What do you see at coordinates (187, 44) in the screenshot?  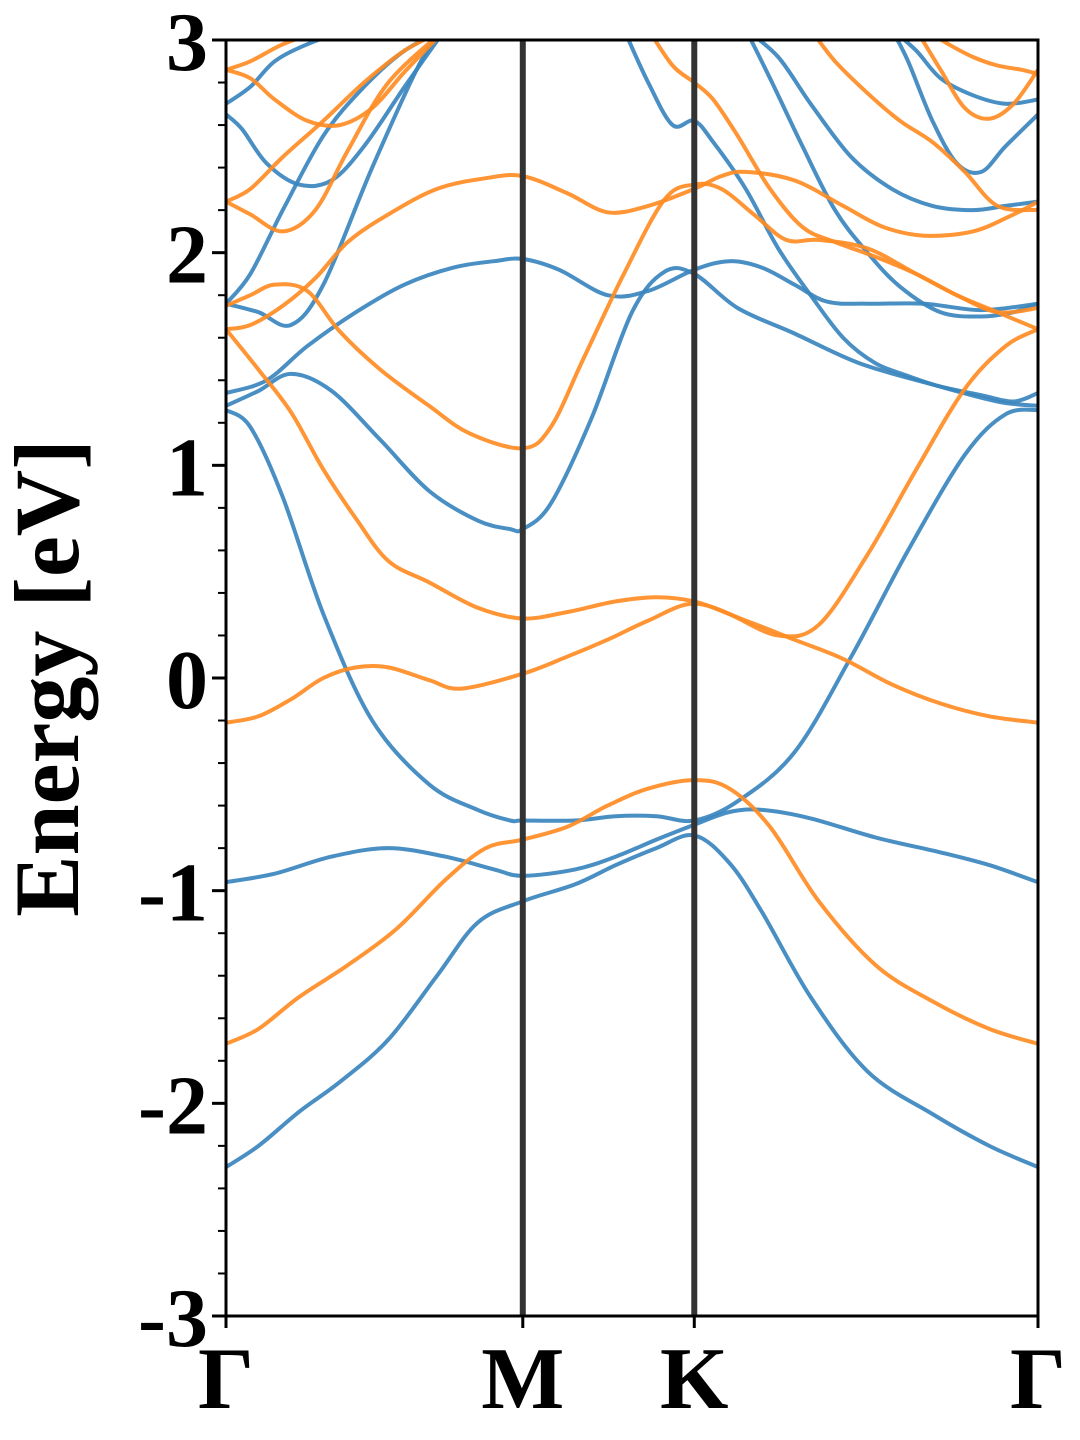 I see `y-tick-label: 3` at bounding box center [187, 44].